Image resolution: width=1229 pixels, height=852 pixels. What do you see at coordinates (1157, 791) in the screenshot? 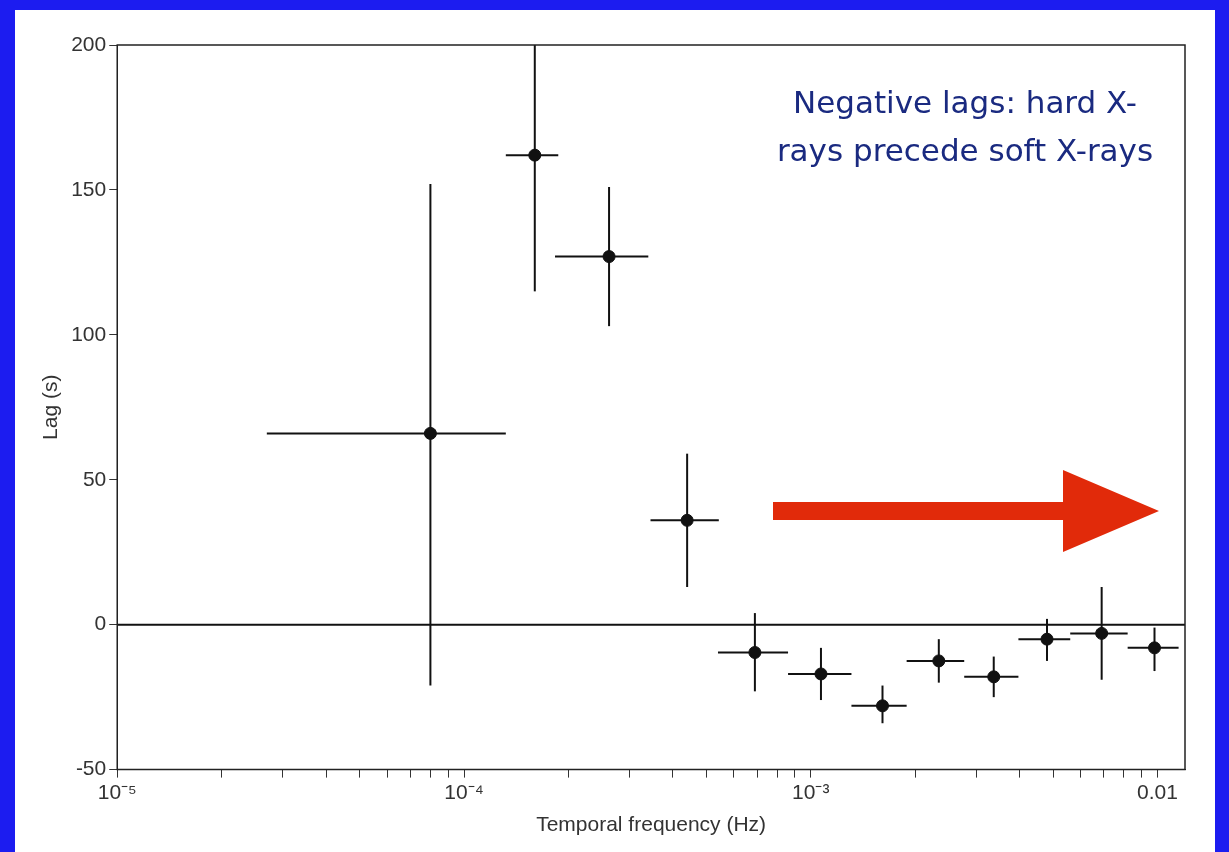
I see `x-tick-label: 0.01` at bounding box center [1157, 791].